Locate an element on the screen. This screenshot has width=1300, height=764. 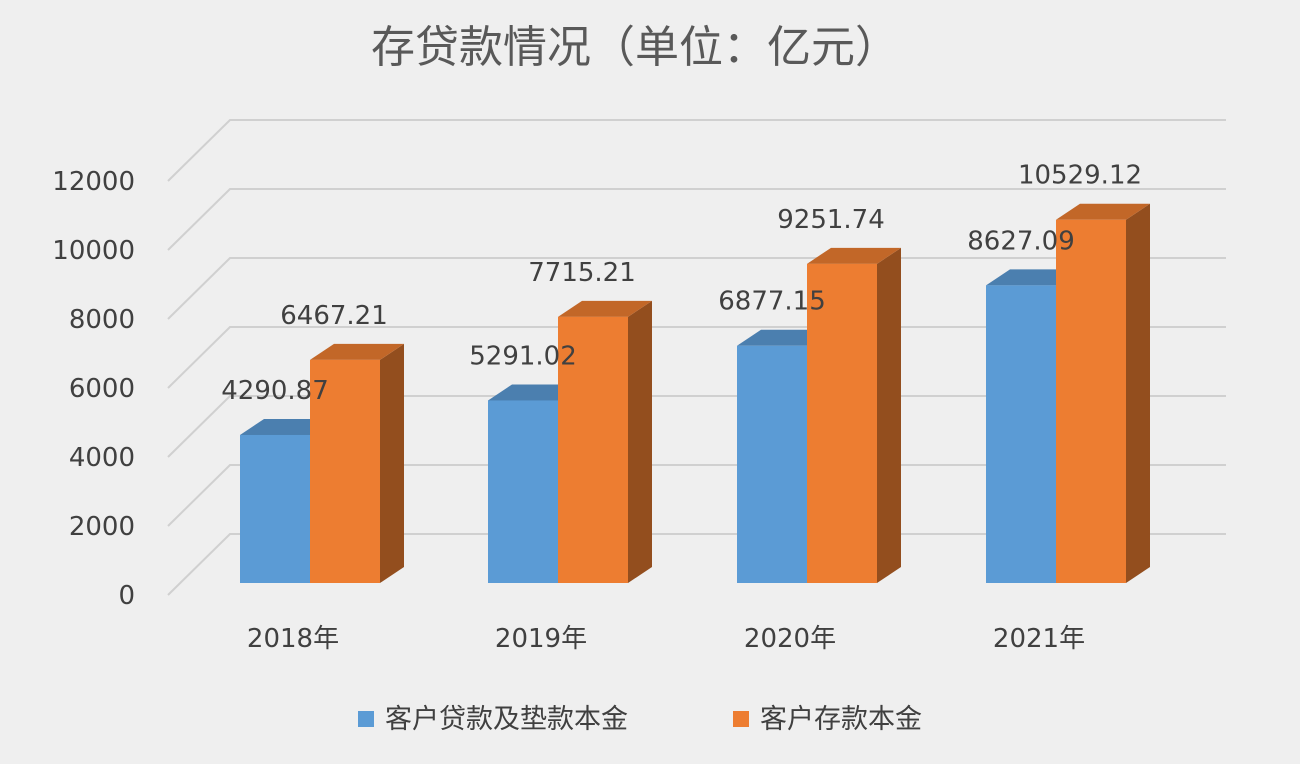
legend-label: 客户存款本金 is located at coordinates (841, 719).